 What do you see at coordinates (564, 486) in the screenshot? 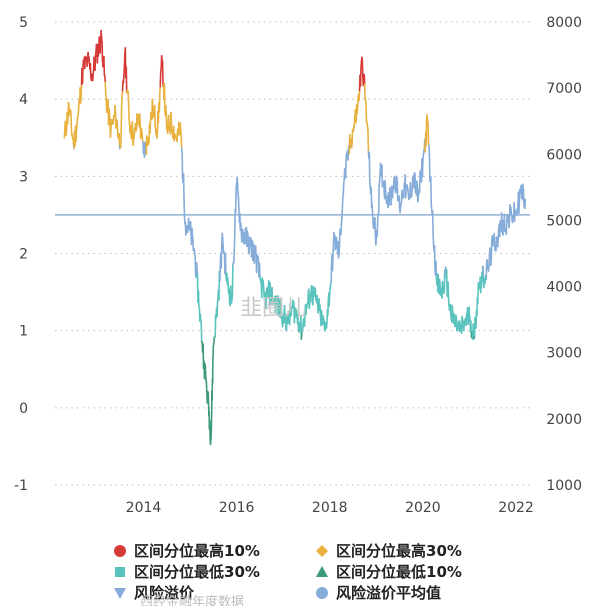
I see `y-right-tick-label: 1000` at bounding box center [564, 486].